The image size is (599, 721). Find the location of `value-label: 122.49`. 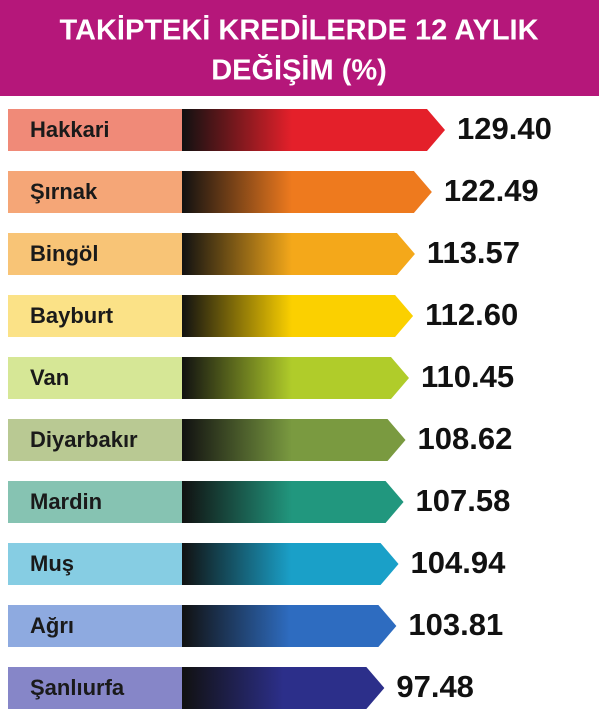

value-label: 122.49 is located at coordinates (491, 190).